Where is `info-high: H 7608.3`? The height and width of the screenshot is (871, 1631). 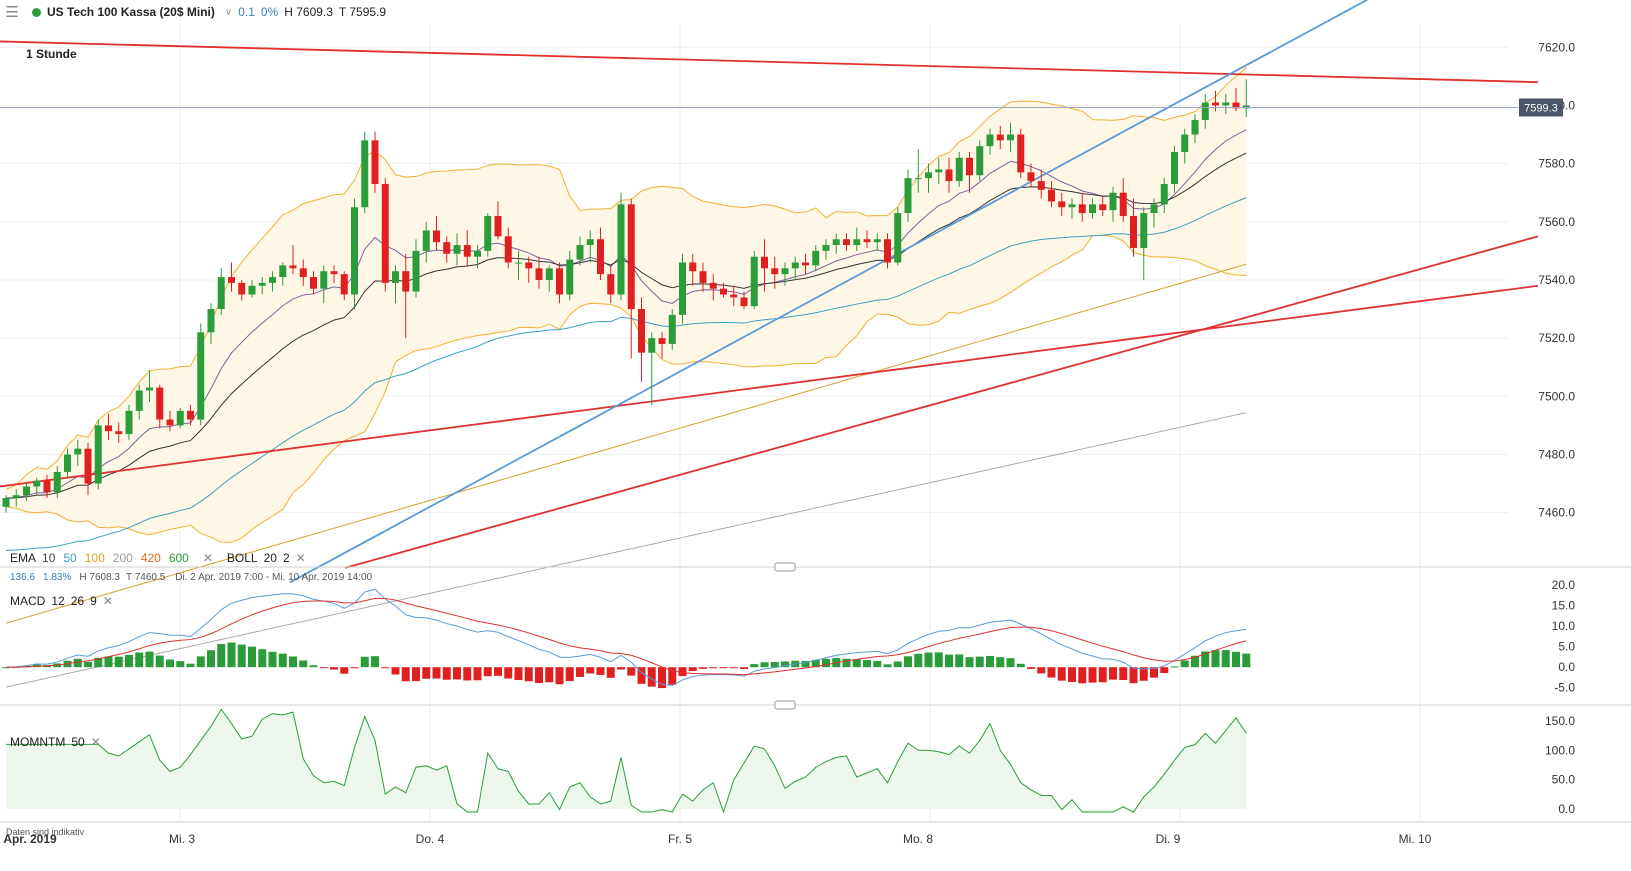
info-high: H 7608.3 is located at coordinates (99, 577).